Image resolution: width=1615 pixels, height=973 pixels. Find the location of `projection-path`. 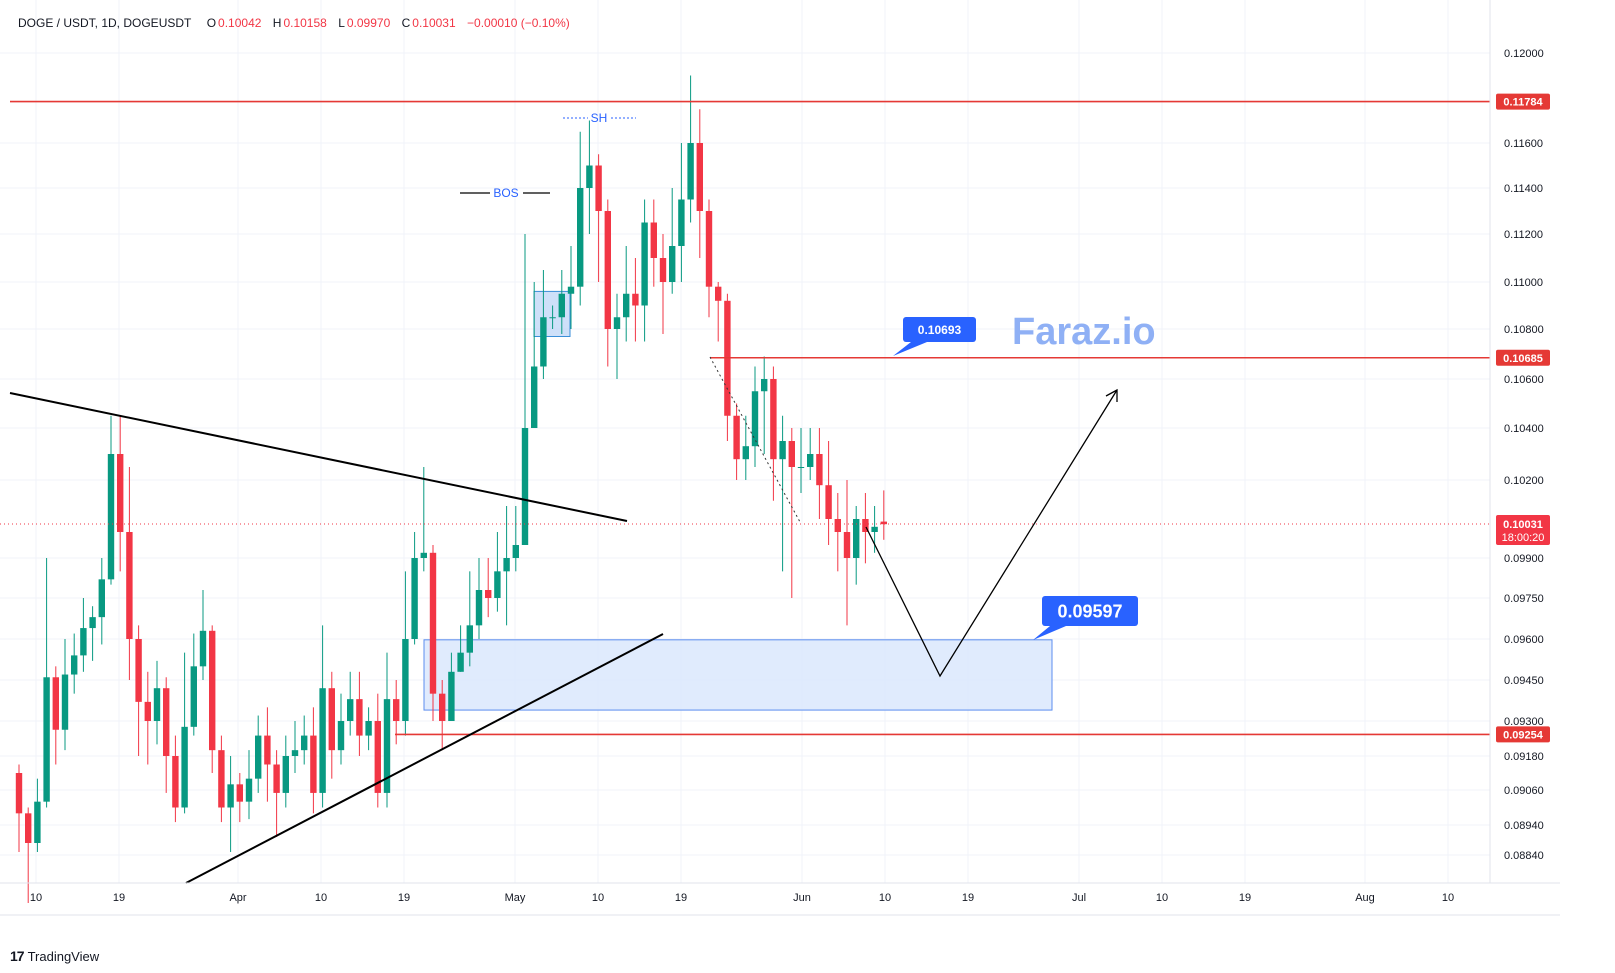

projection-path is located at coordinates (991, 533).